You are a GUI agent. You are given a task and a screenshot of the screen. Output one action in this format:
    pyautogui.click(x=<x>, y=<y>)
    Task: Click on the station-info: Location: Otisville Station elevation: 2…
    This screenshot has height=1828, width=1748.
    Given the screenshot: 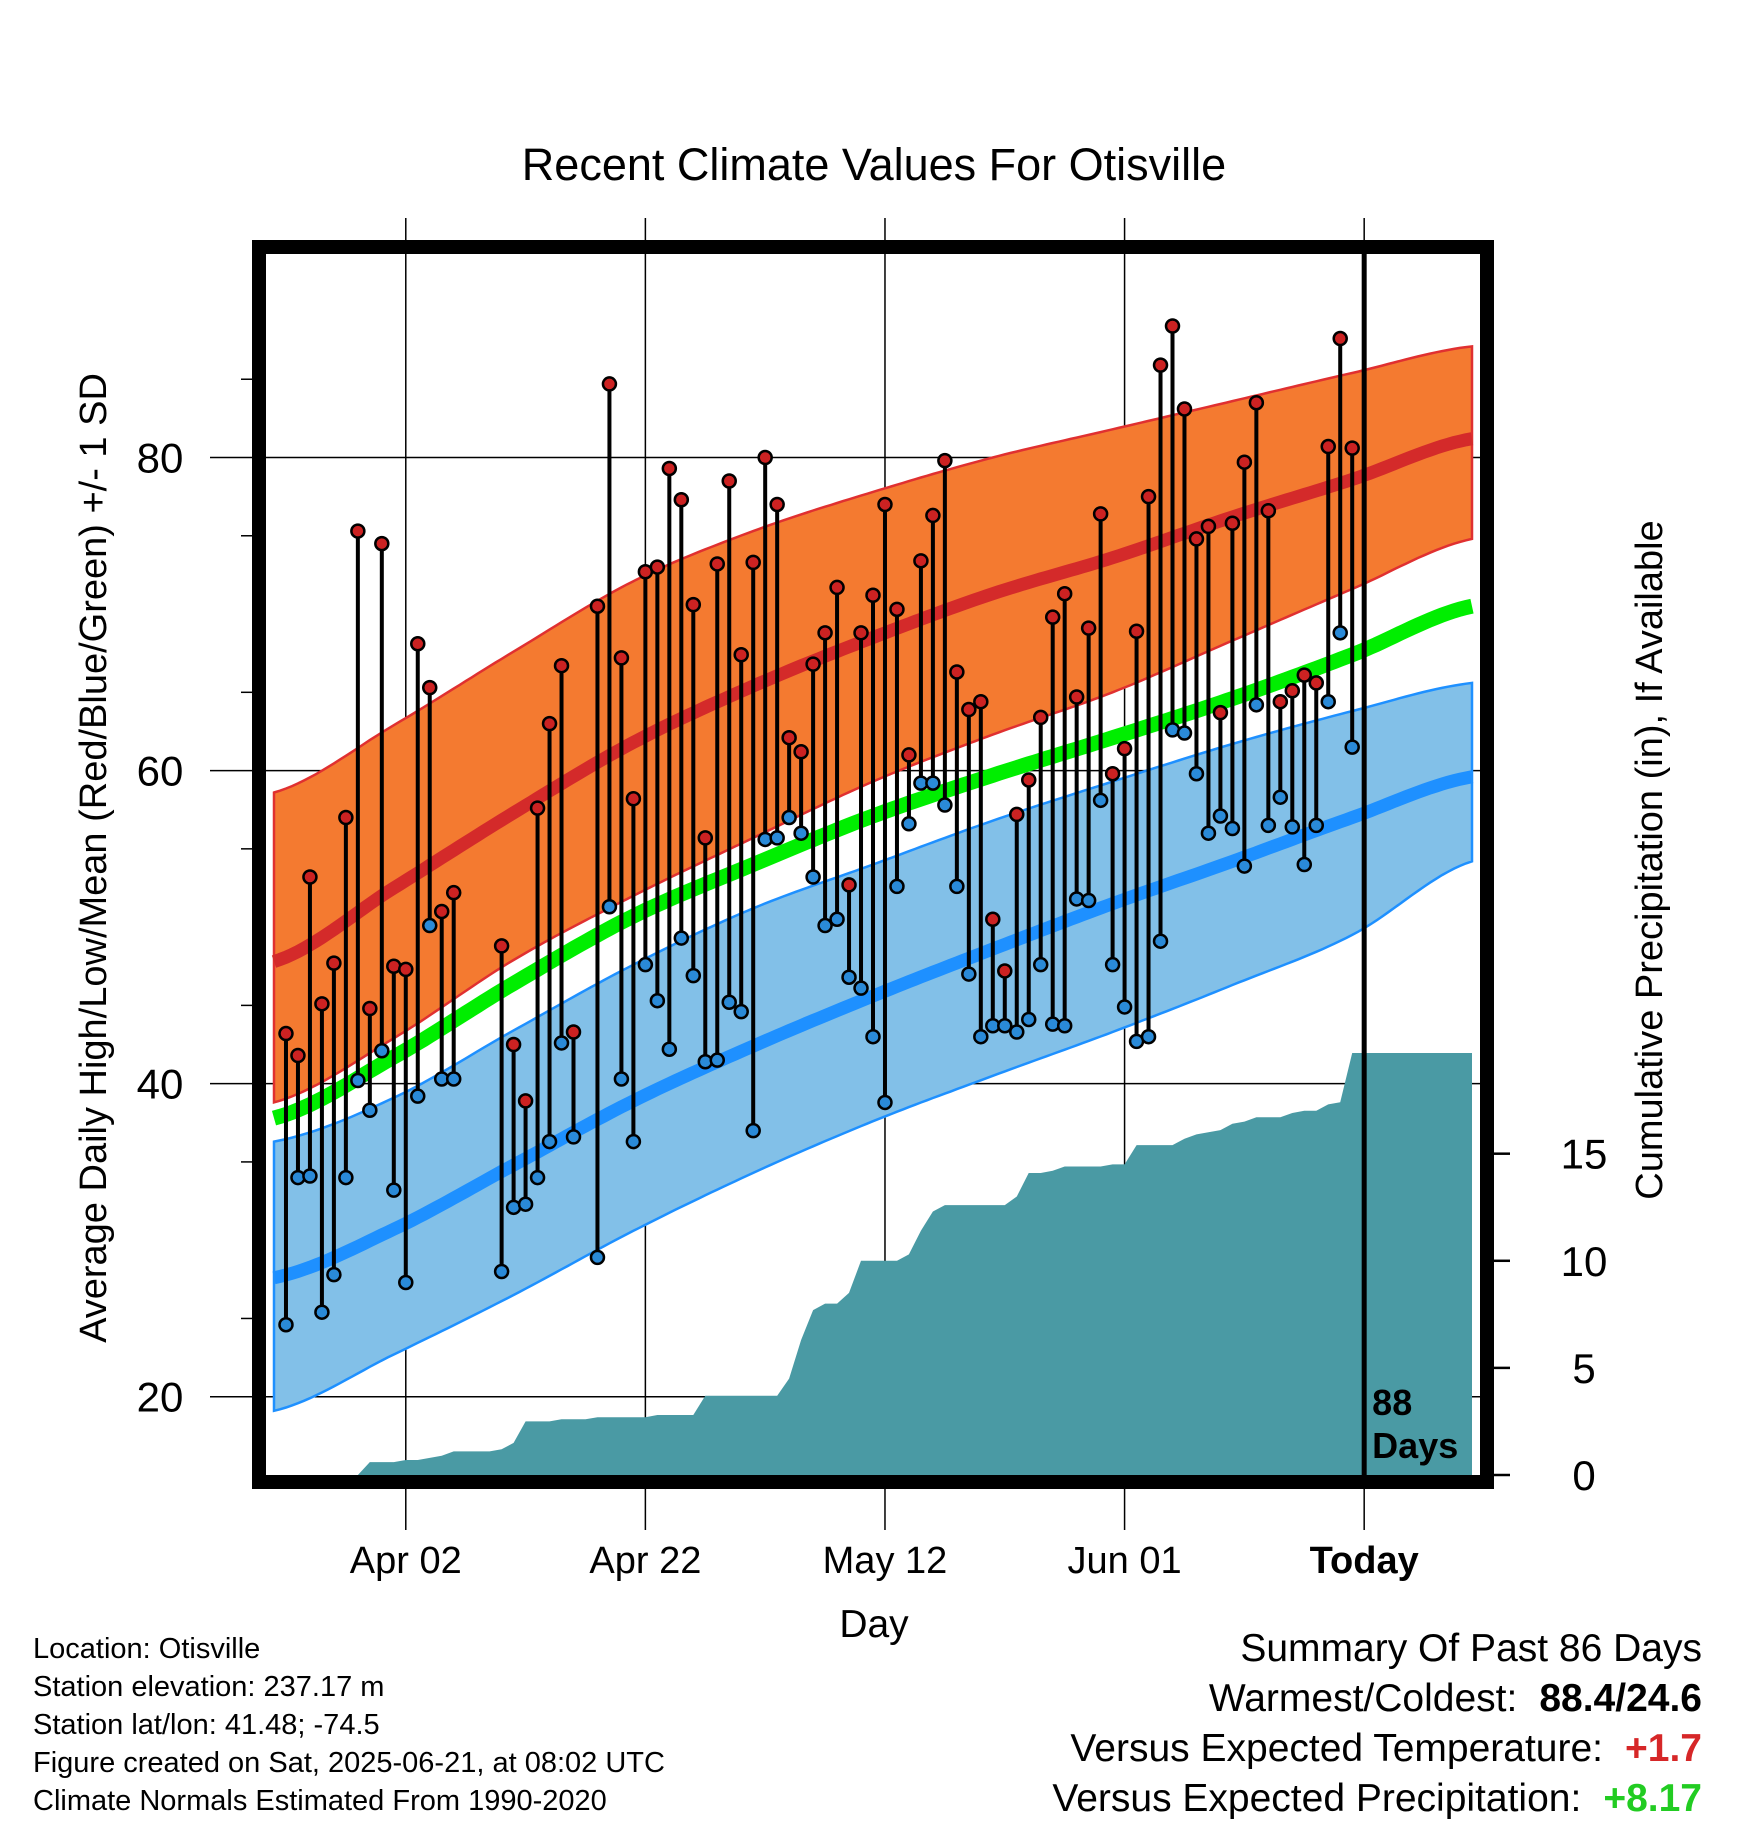 What is the action you would take?
    pyautogui.click(x=349, y=1725)
    